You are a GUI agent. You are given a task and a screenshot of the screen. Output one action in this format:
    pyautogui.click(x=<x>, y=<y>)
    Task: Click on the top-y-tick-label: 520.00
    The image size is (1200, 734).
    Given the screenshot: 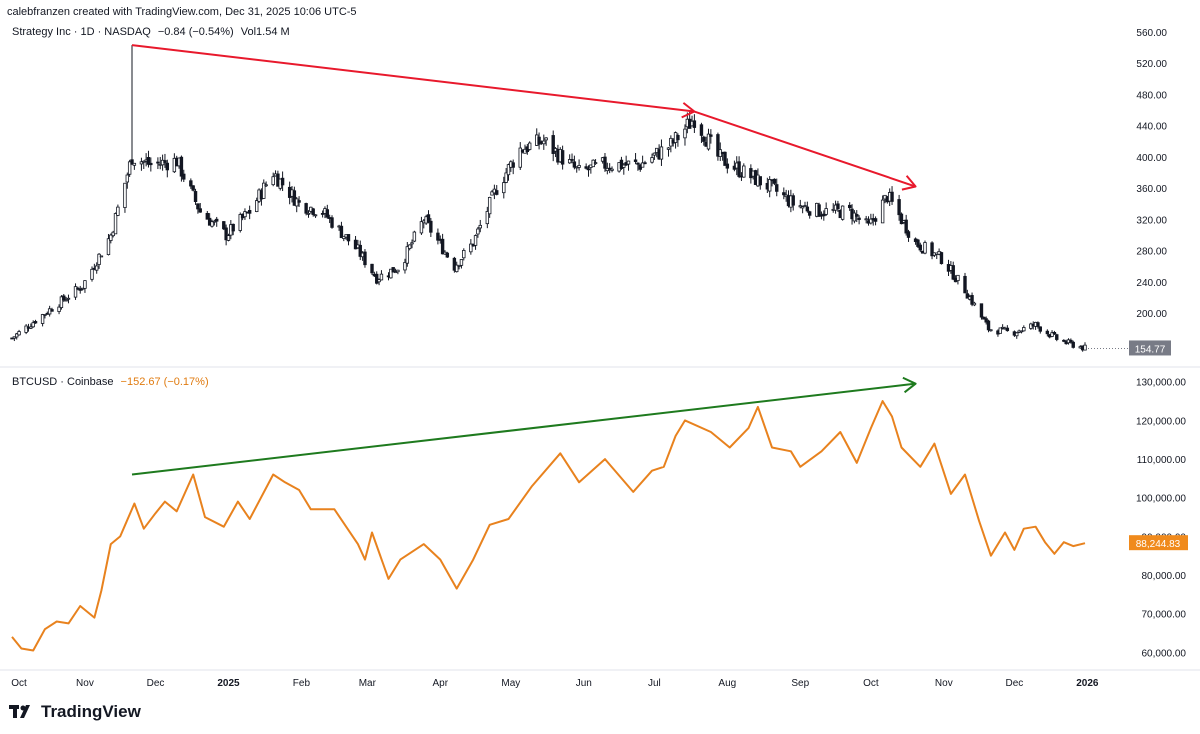 What is the action you would take?
    pyautogui.click(x=1151, y=64)
    